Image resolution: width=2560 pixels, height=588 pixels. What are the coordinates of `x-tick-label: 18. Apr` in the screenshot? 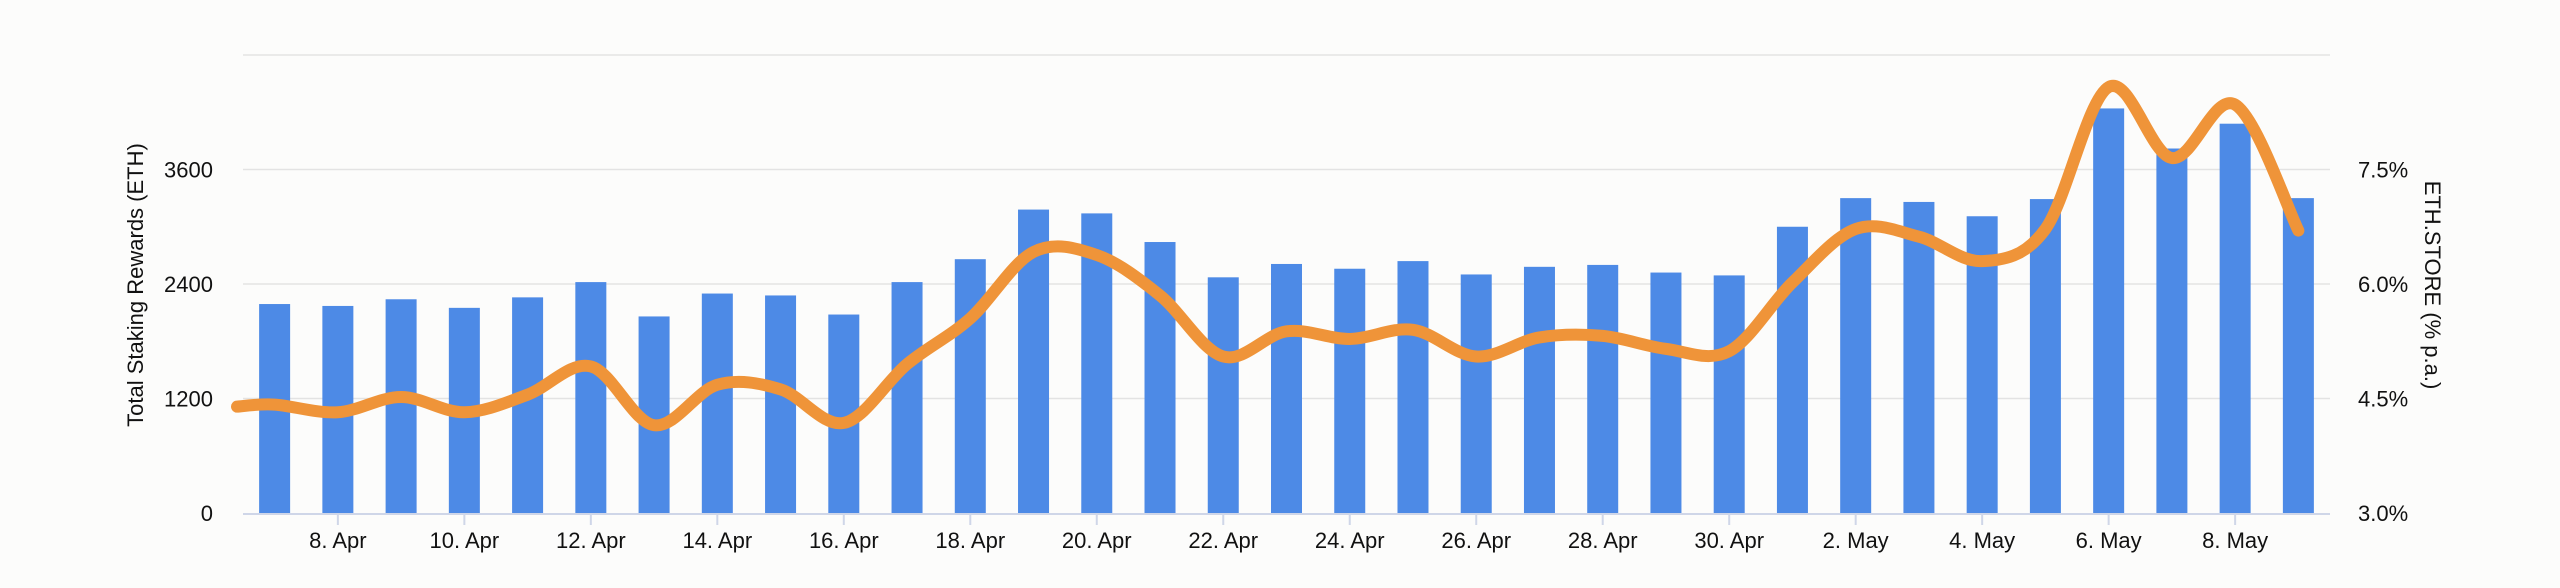 It's located at (970, 540).